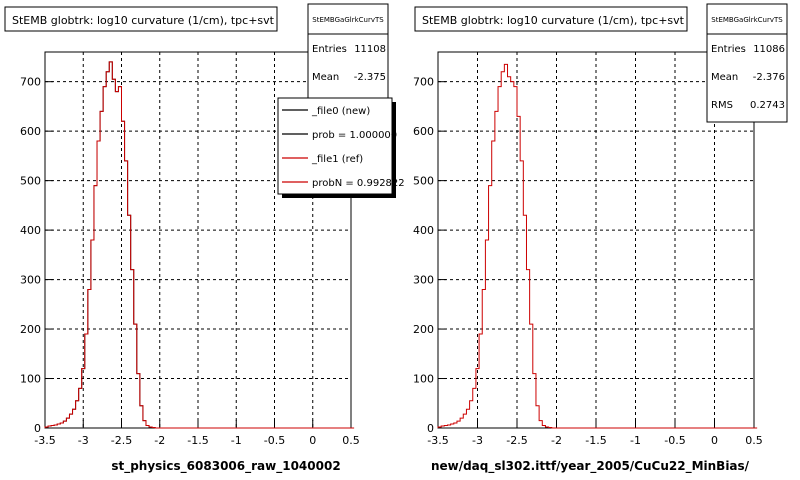 The width and height of the screenshot is (800, 480). Describe the element at coordinates (370, 77) in the screenshot. I see `stats-value-mean: -2.375` at that location.